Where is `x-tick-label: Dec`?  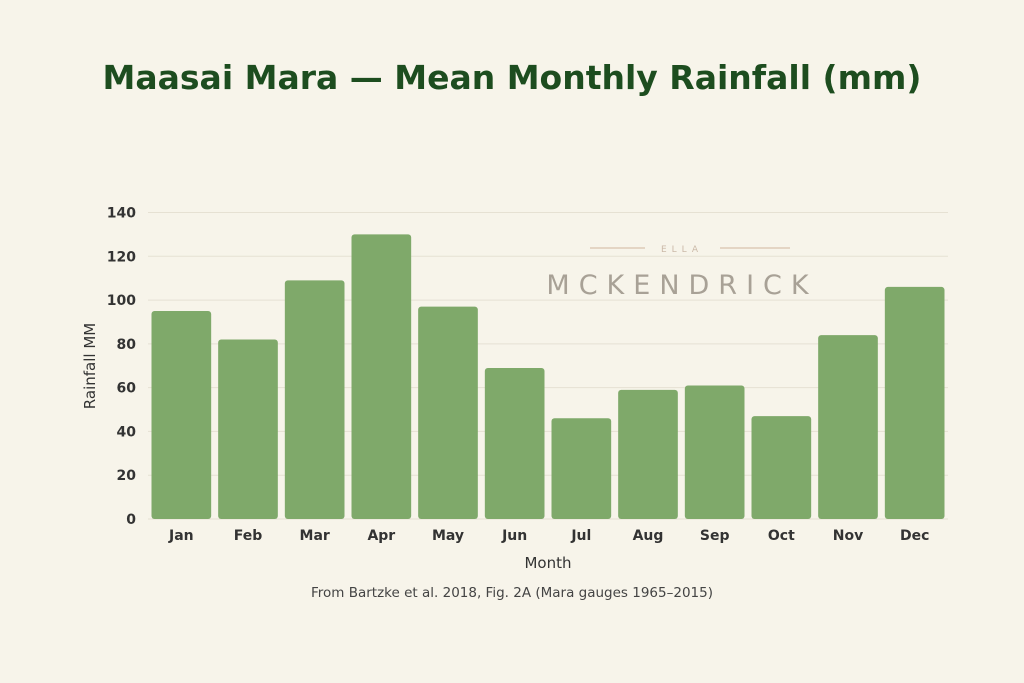
x-tick-label: Dec is located at coordinates (914, 536).